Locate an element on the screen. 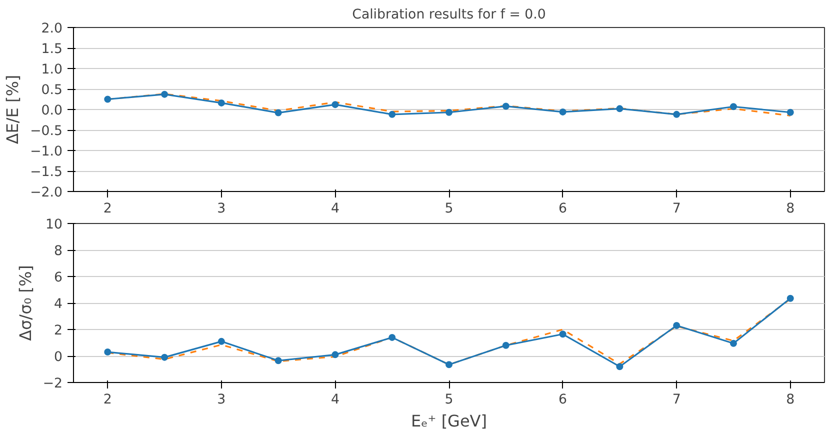 The width and height of the screenshot is (826, 433). y-tick-label: 8 is located at coordinates (58, 251).